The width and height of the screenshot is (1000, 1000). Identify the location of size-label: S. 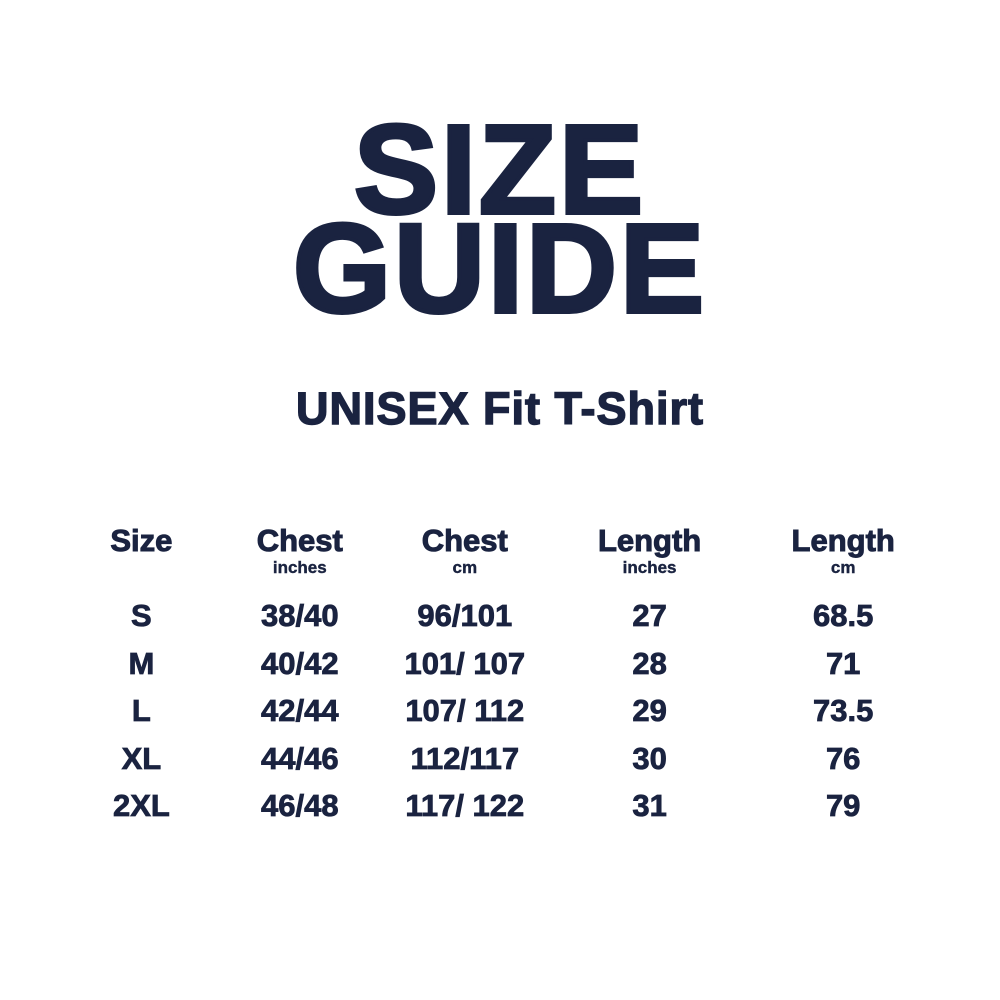
(141, 616).